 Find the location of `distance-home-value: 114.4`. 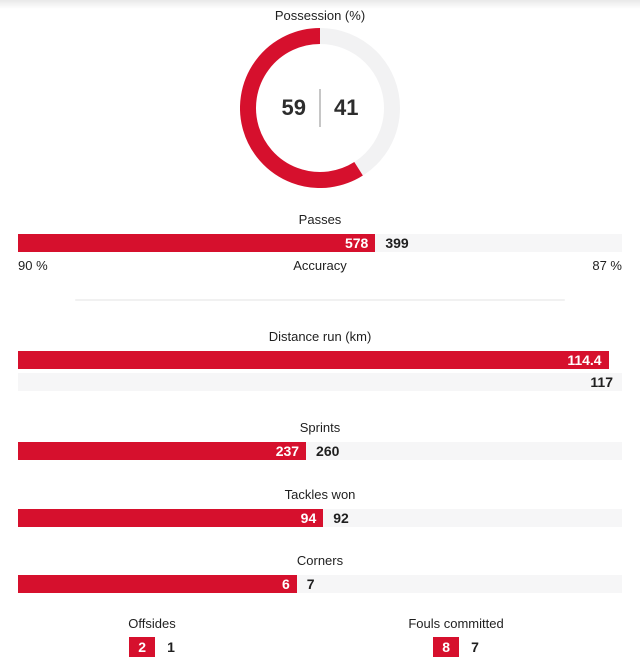

distance-home-value: 114.4 is located at coordinates (584, 360).